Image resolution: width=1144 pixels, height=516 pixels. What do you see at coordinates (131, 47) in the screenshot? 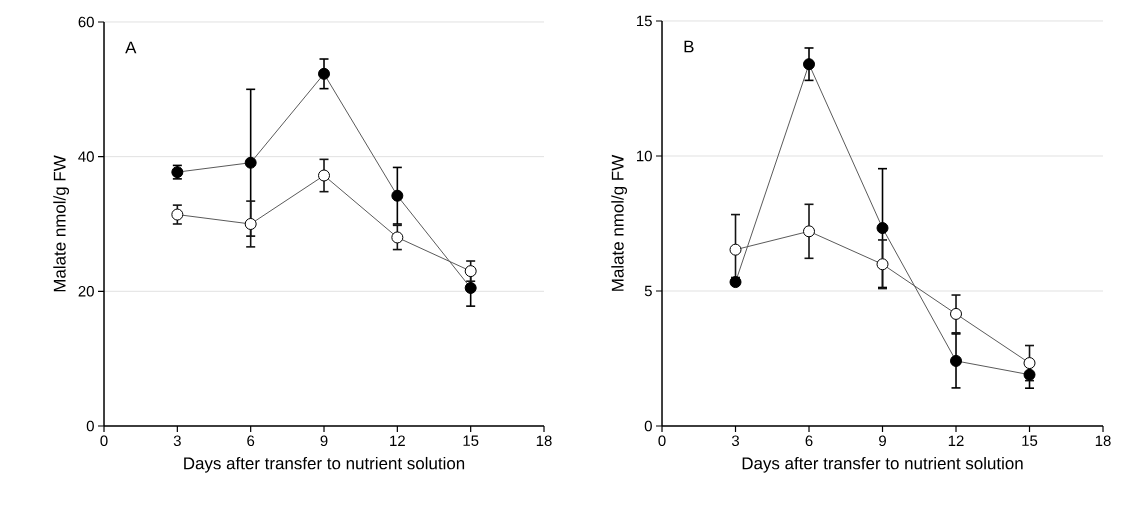
I see `annotation: A` at bounding box center [131, 47].